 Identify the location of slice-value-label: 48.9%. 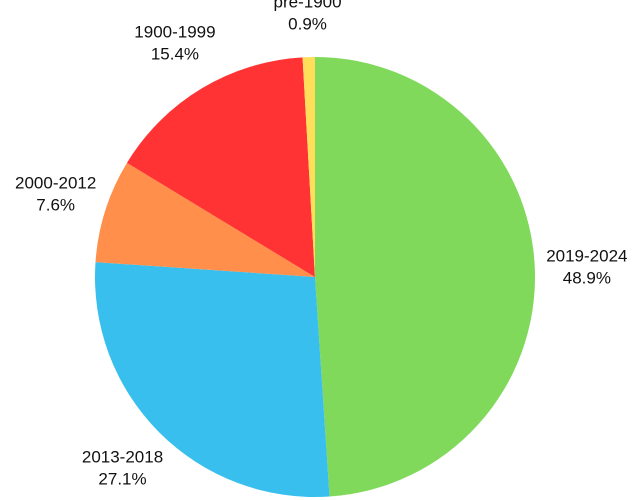
(587, 278).